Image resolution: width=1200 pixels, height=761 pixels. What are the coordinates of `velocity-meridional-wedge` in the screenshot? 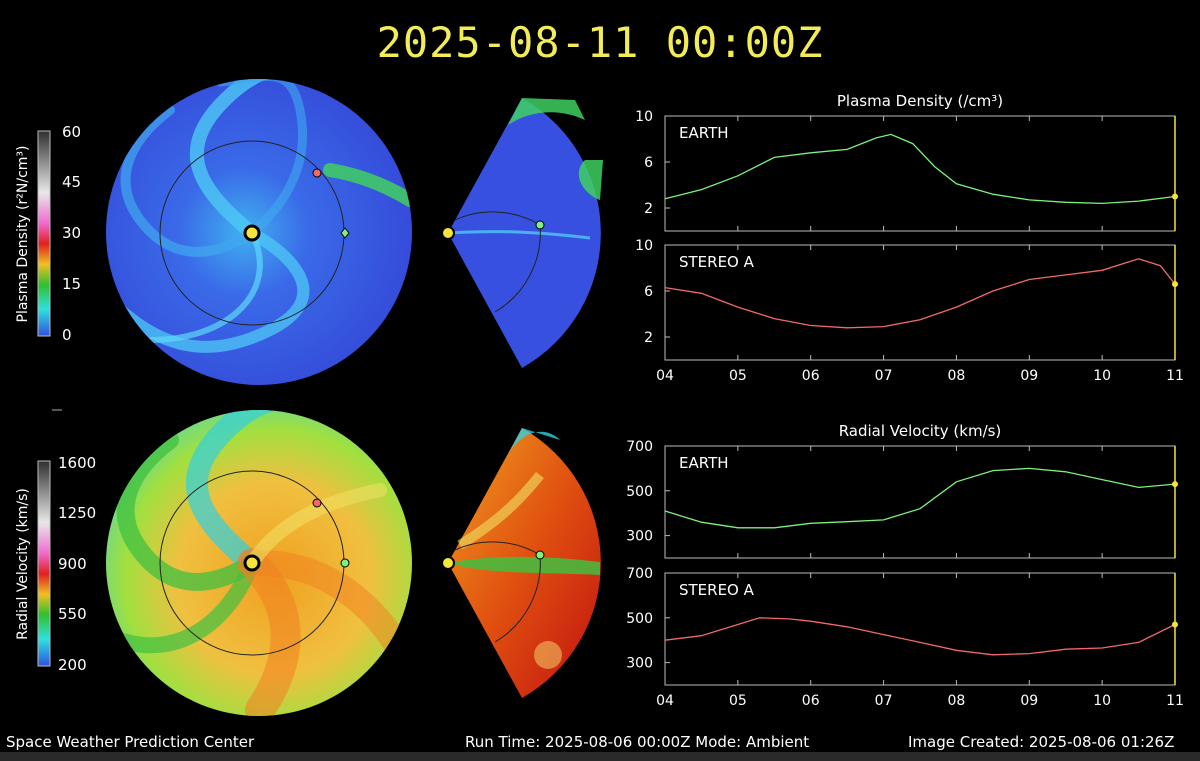 It's located at (521, 563).